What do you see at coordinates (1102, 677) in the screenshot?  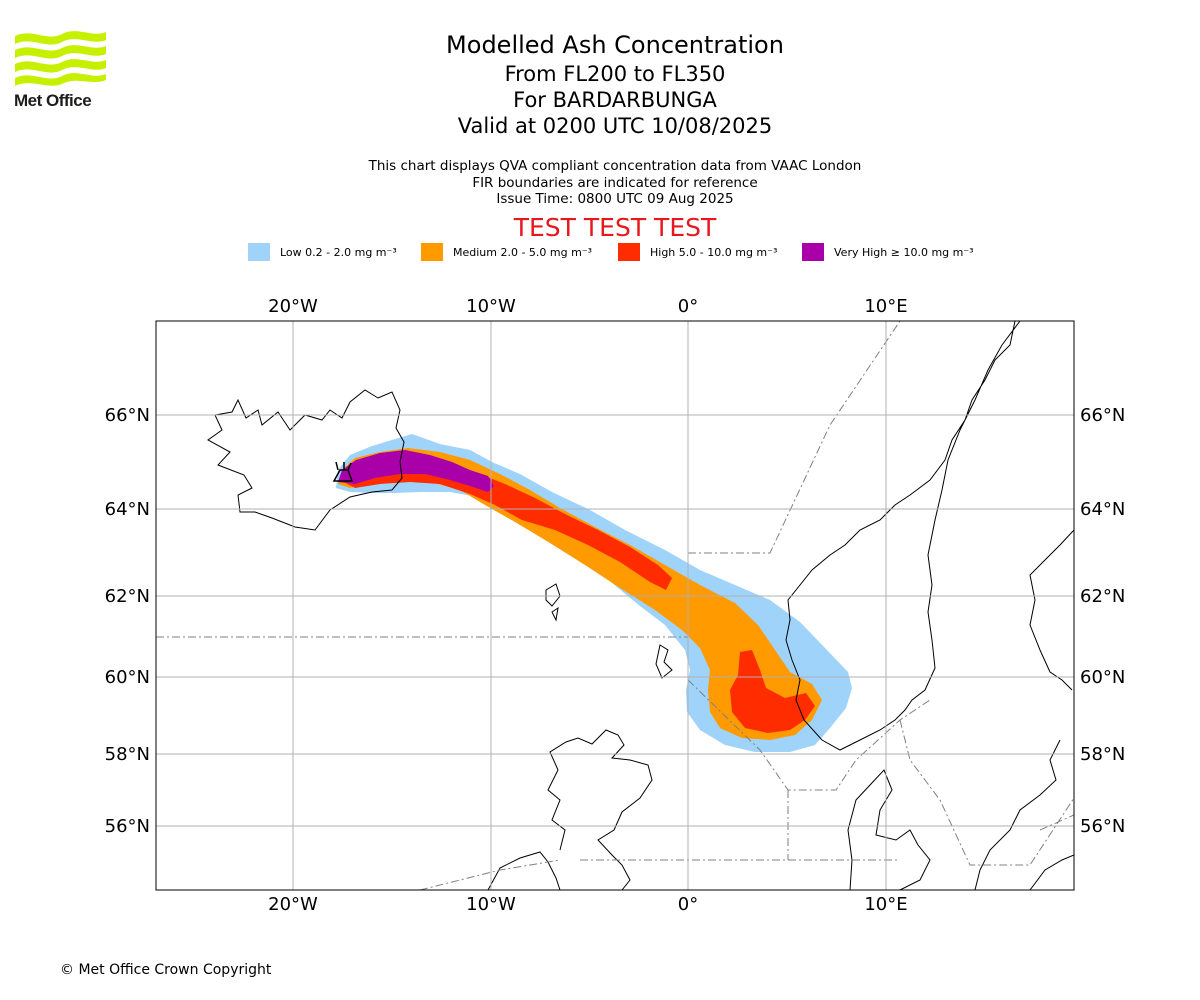 I see `lat-label-right-60n: 60°N` at bounding box center [1102, 677].